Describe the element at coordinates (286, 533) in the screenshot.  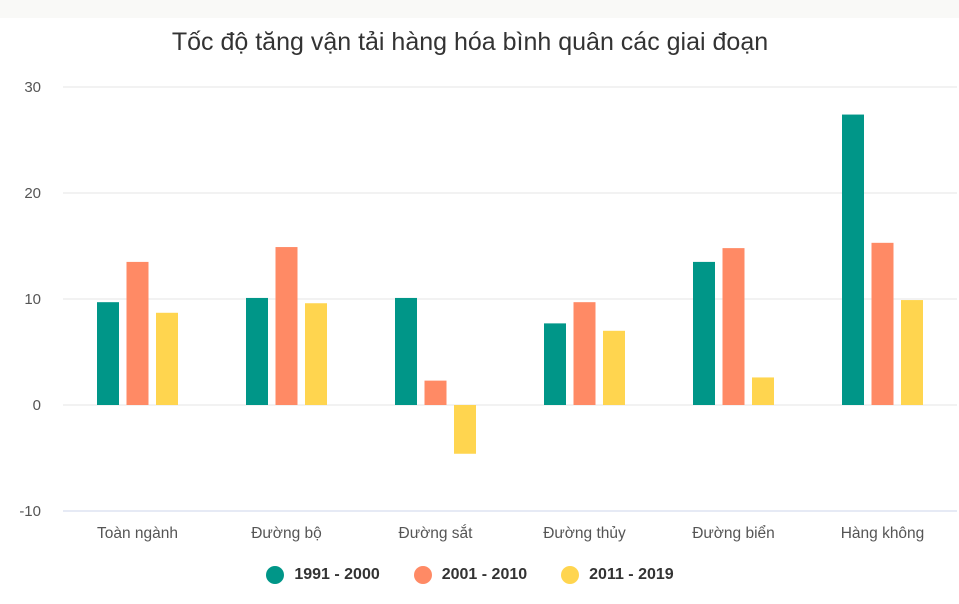
I see `x-tick-label: Đường bộ` at that location.